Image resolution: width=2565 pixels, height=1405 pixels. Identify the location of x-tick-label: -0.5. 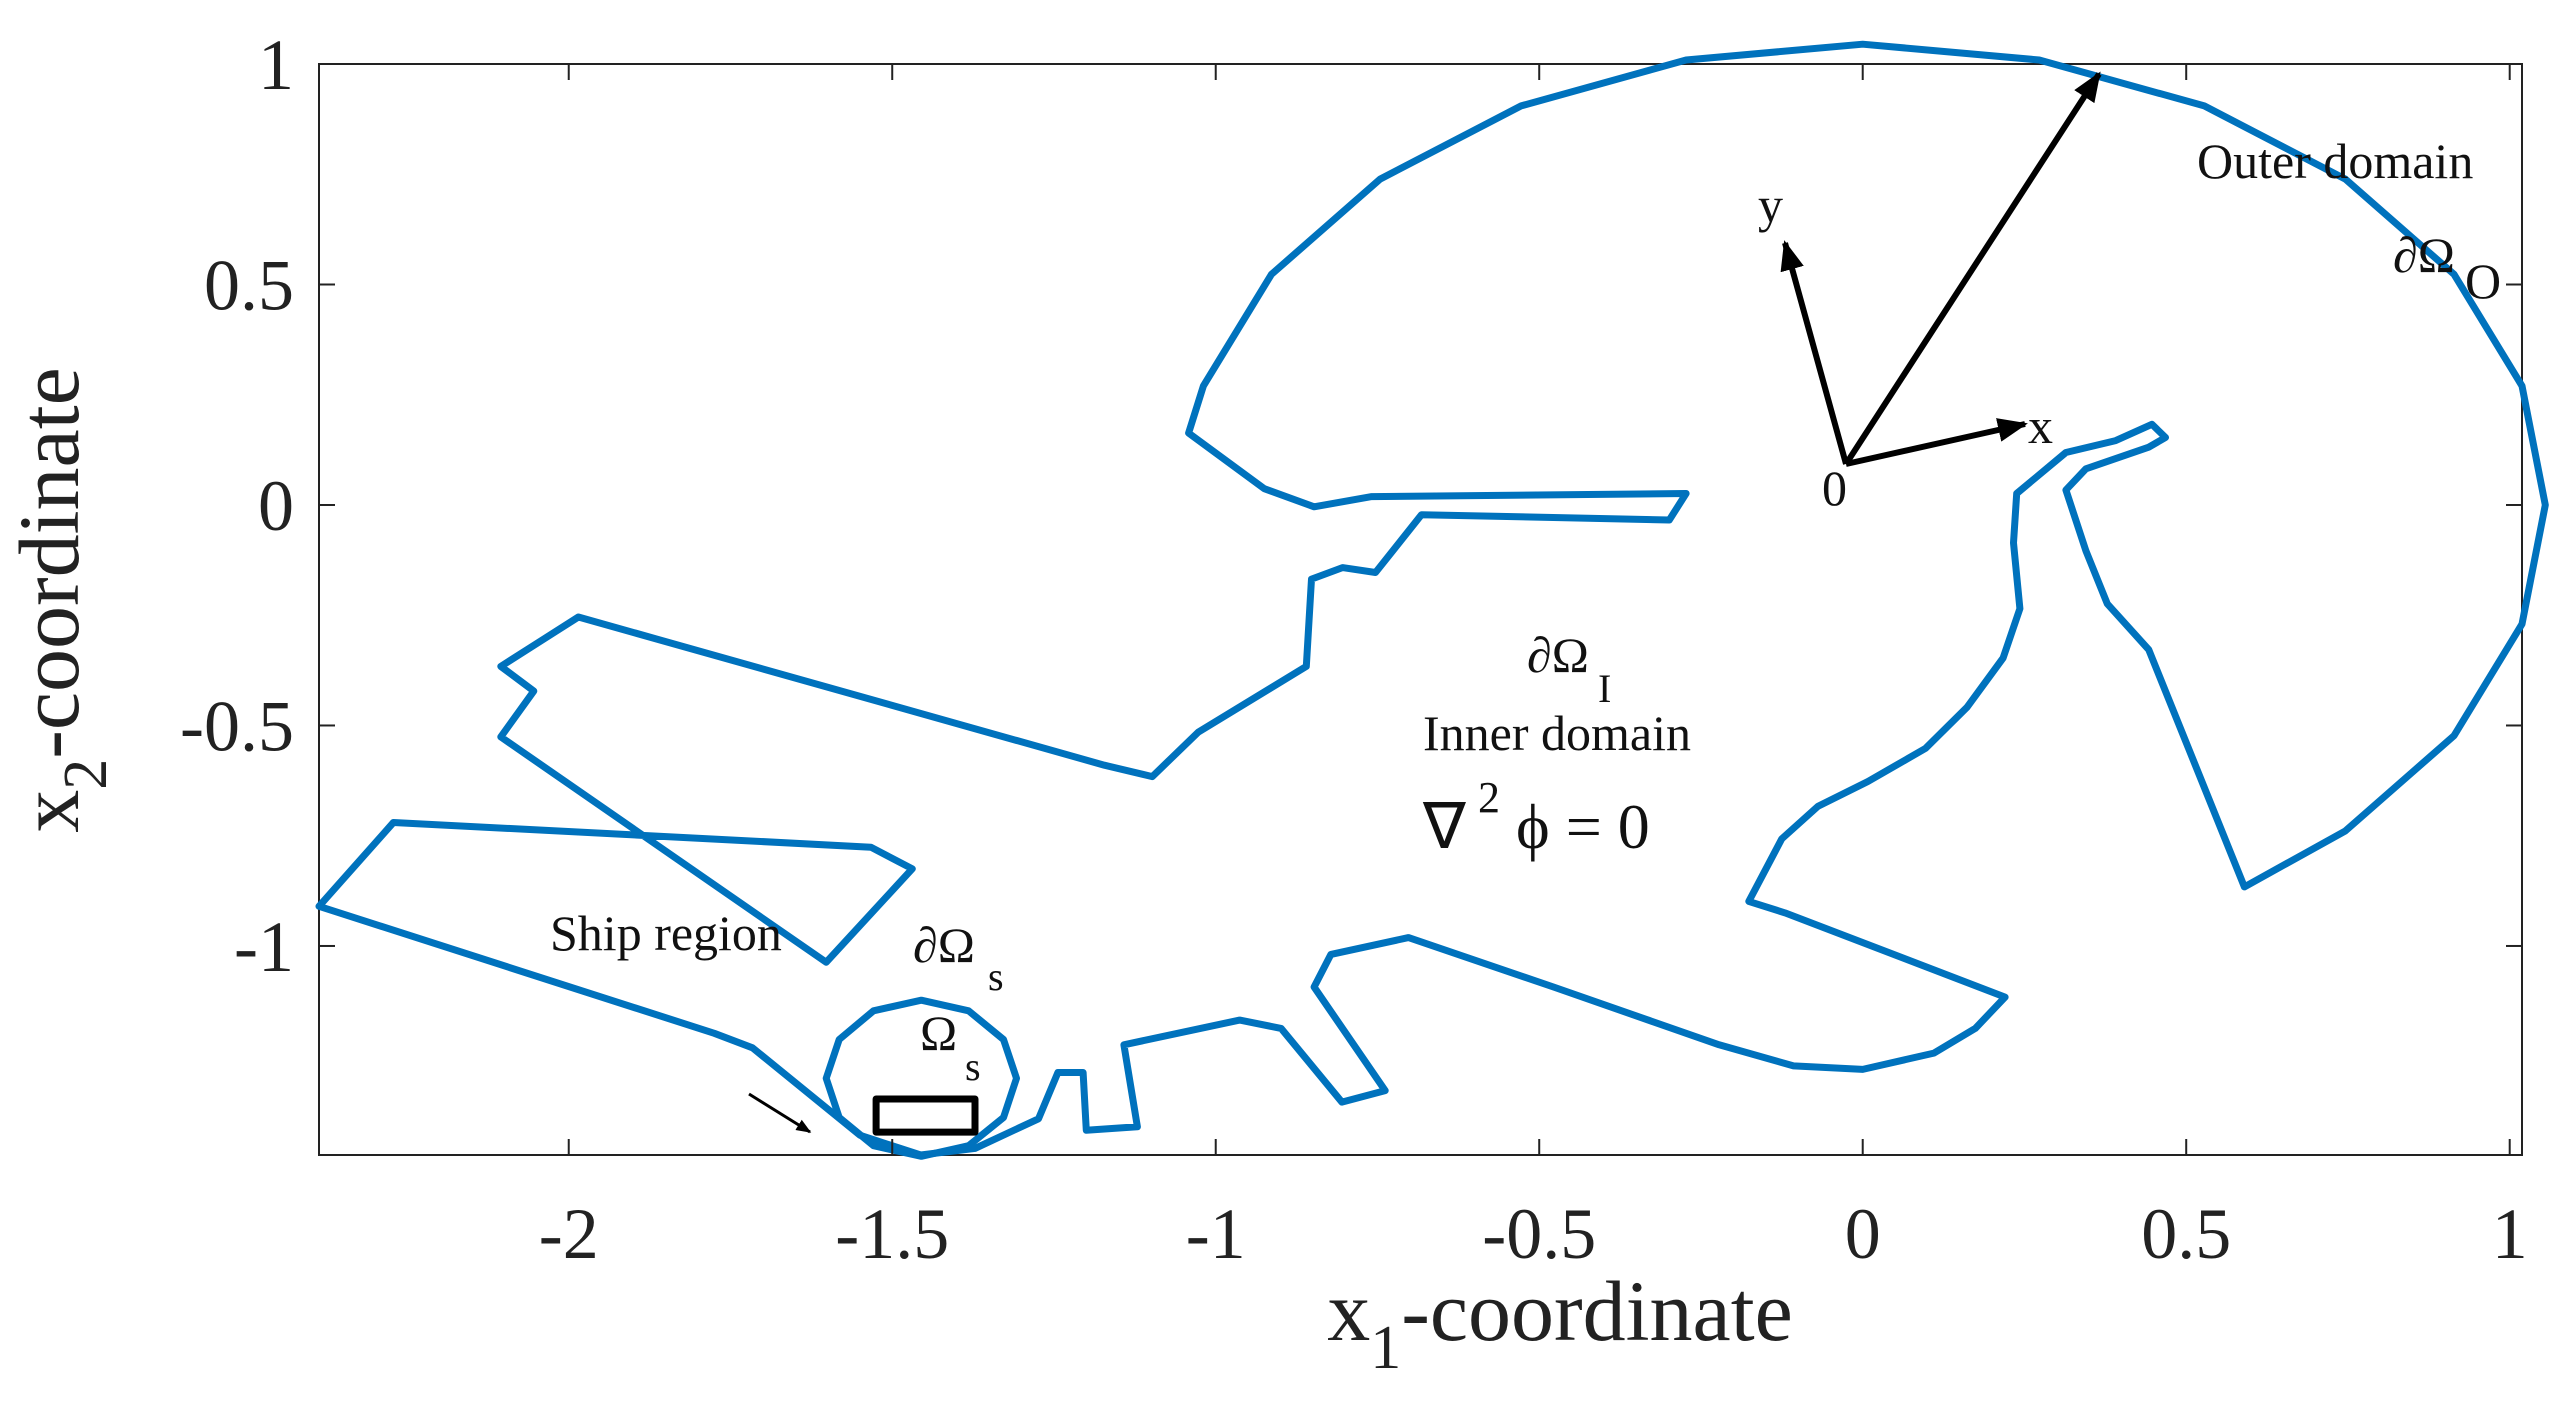
(1539, 1234).